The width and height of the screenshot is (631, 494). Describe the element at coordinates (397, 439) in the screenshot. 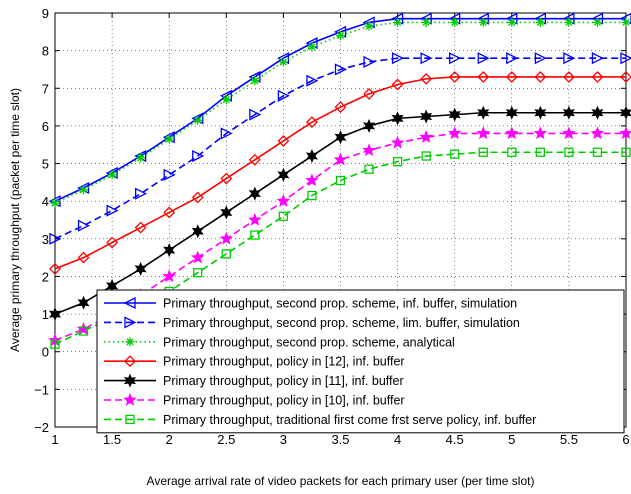

I see `x-tick-label: 4` at that location.